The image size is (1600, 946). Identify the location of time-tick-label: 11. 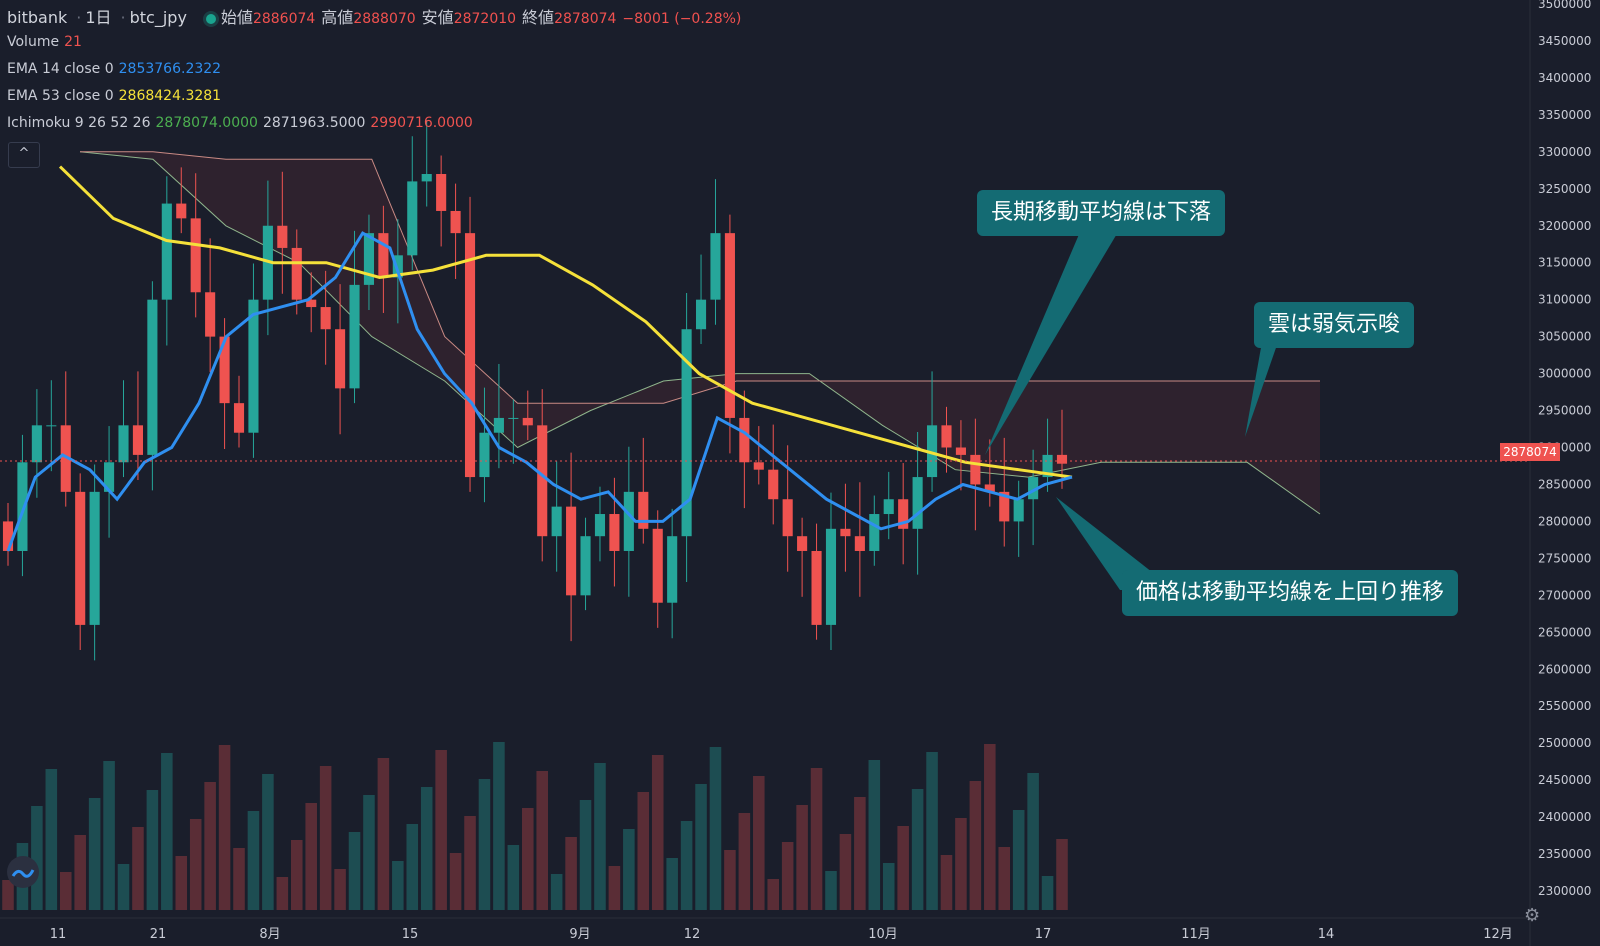
(58, 934).